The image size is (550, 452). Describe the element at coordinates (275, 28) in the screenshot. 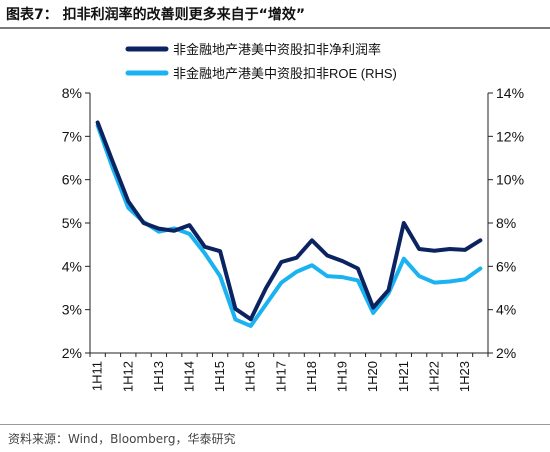

I see `title-divider` at that location.